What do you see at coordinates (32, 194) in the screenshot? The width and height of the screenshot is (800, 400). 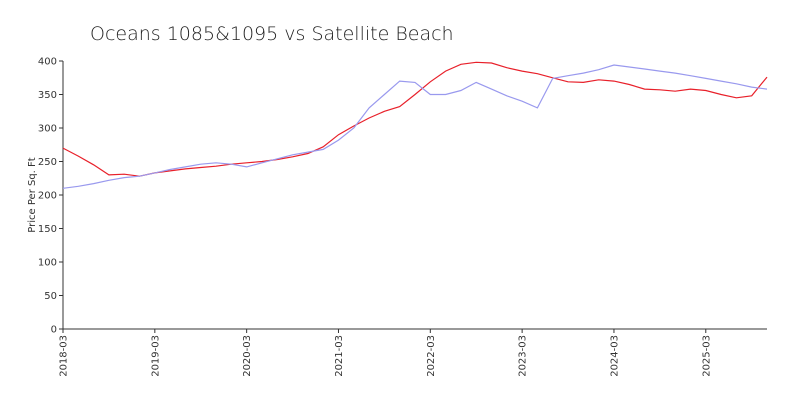 I see `y-axis-label: Price Per Sq. Ft` at bounding box center [32, 194].